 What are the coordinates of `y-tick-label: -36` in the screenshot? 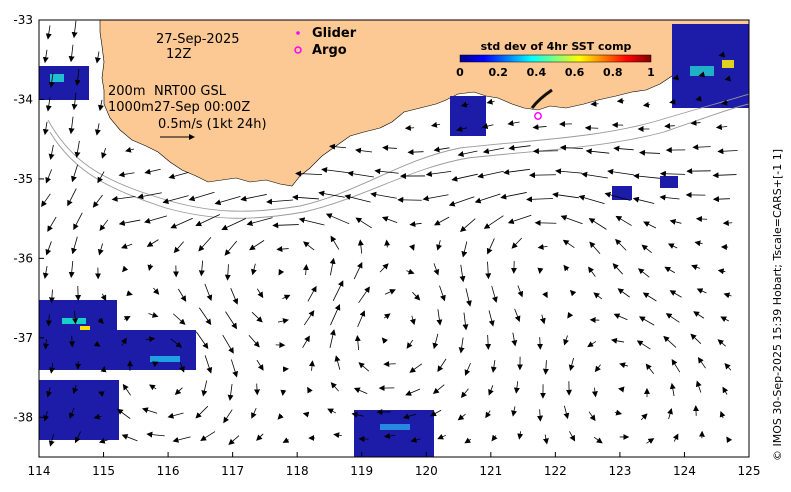 It's located at (23, 258).